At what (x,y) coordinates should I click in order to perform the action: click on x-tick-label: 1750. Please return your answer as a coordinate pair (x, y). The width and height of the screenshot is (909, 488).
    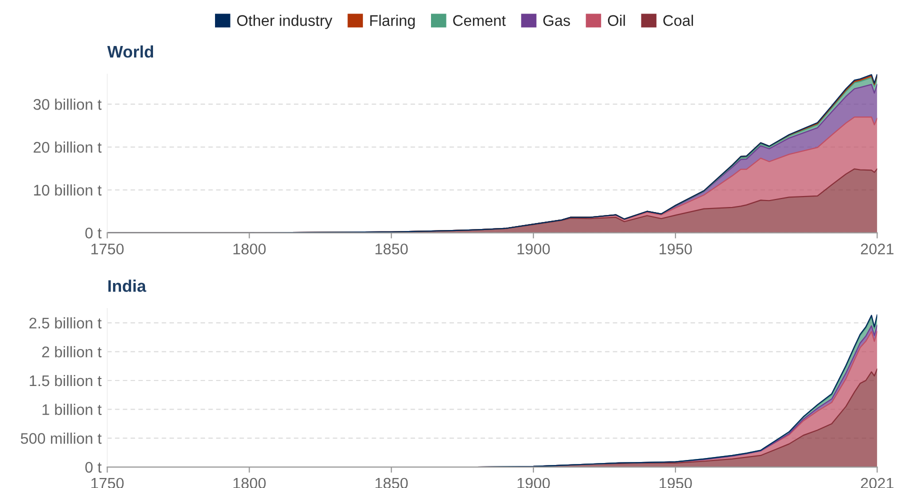
    Looking at the image, I should click on (107, 249).